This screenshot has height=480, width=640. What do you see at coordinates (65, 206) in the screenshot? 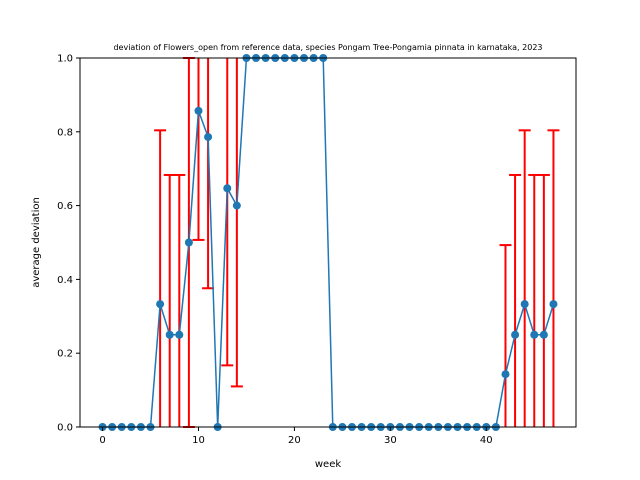
I see `y-tick-label: 0.6` at bounding box center [65, 206].